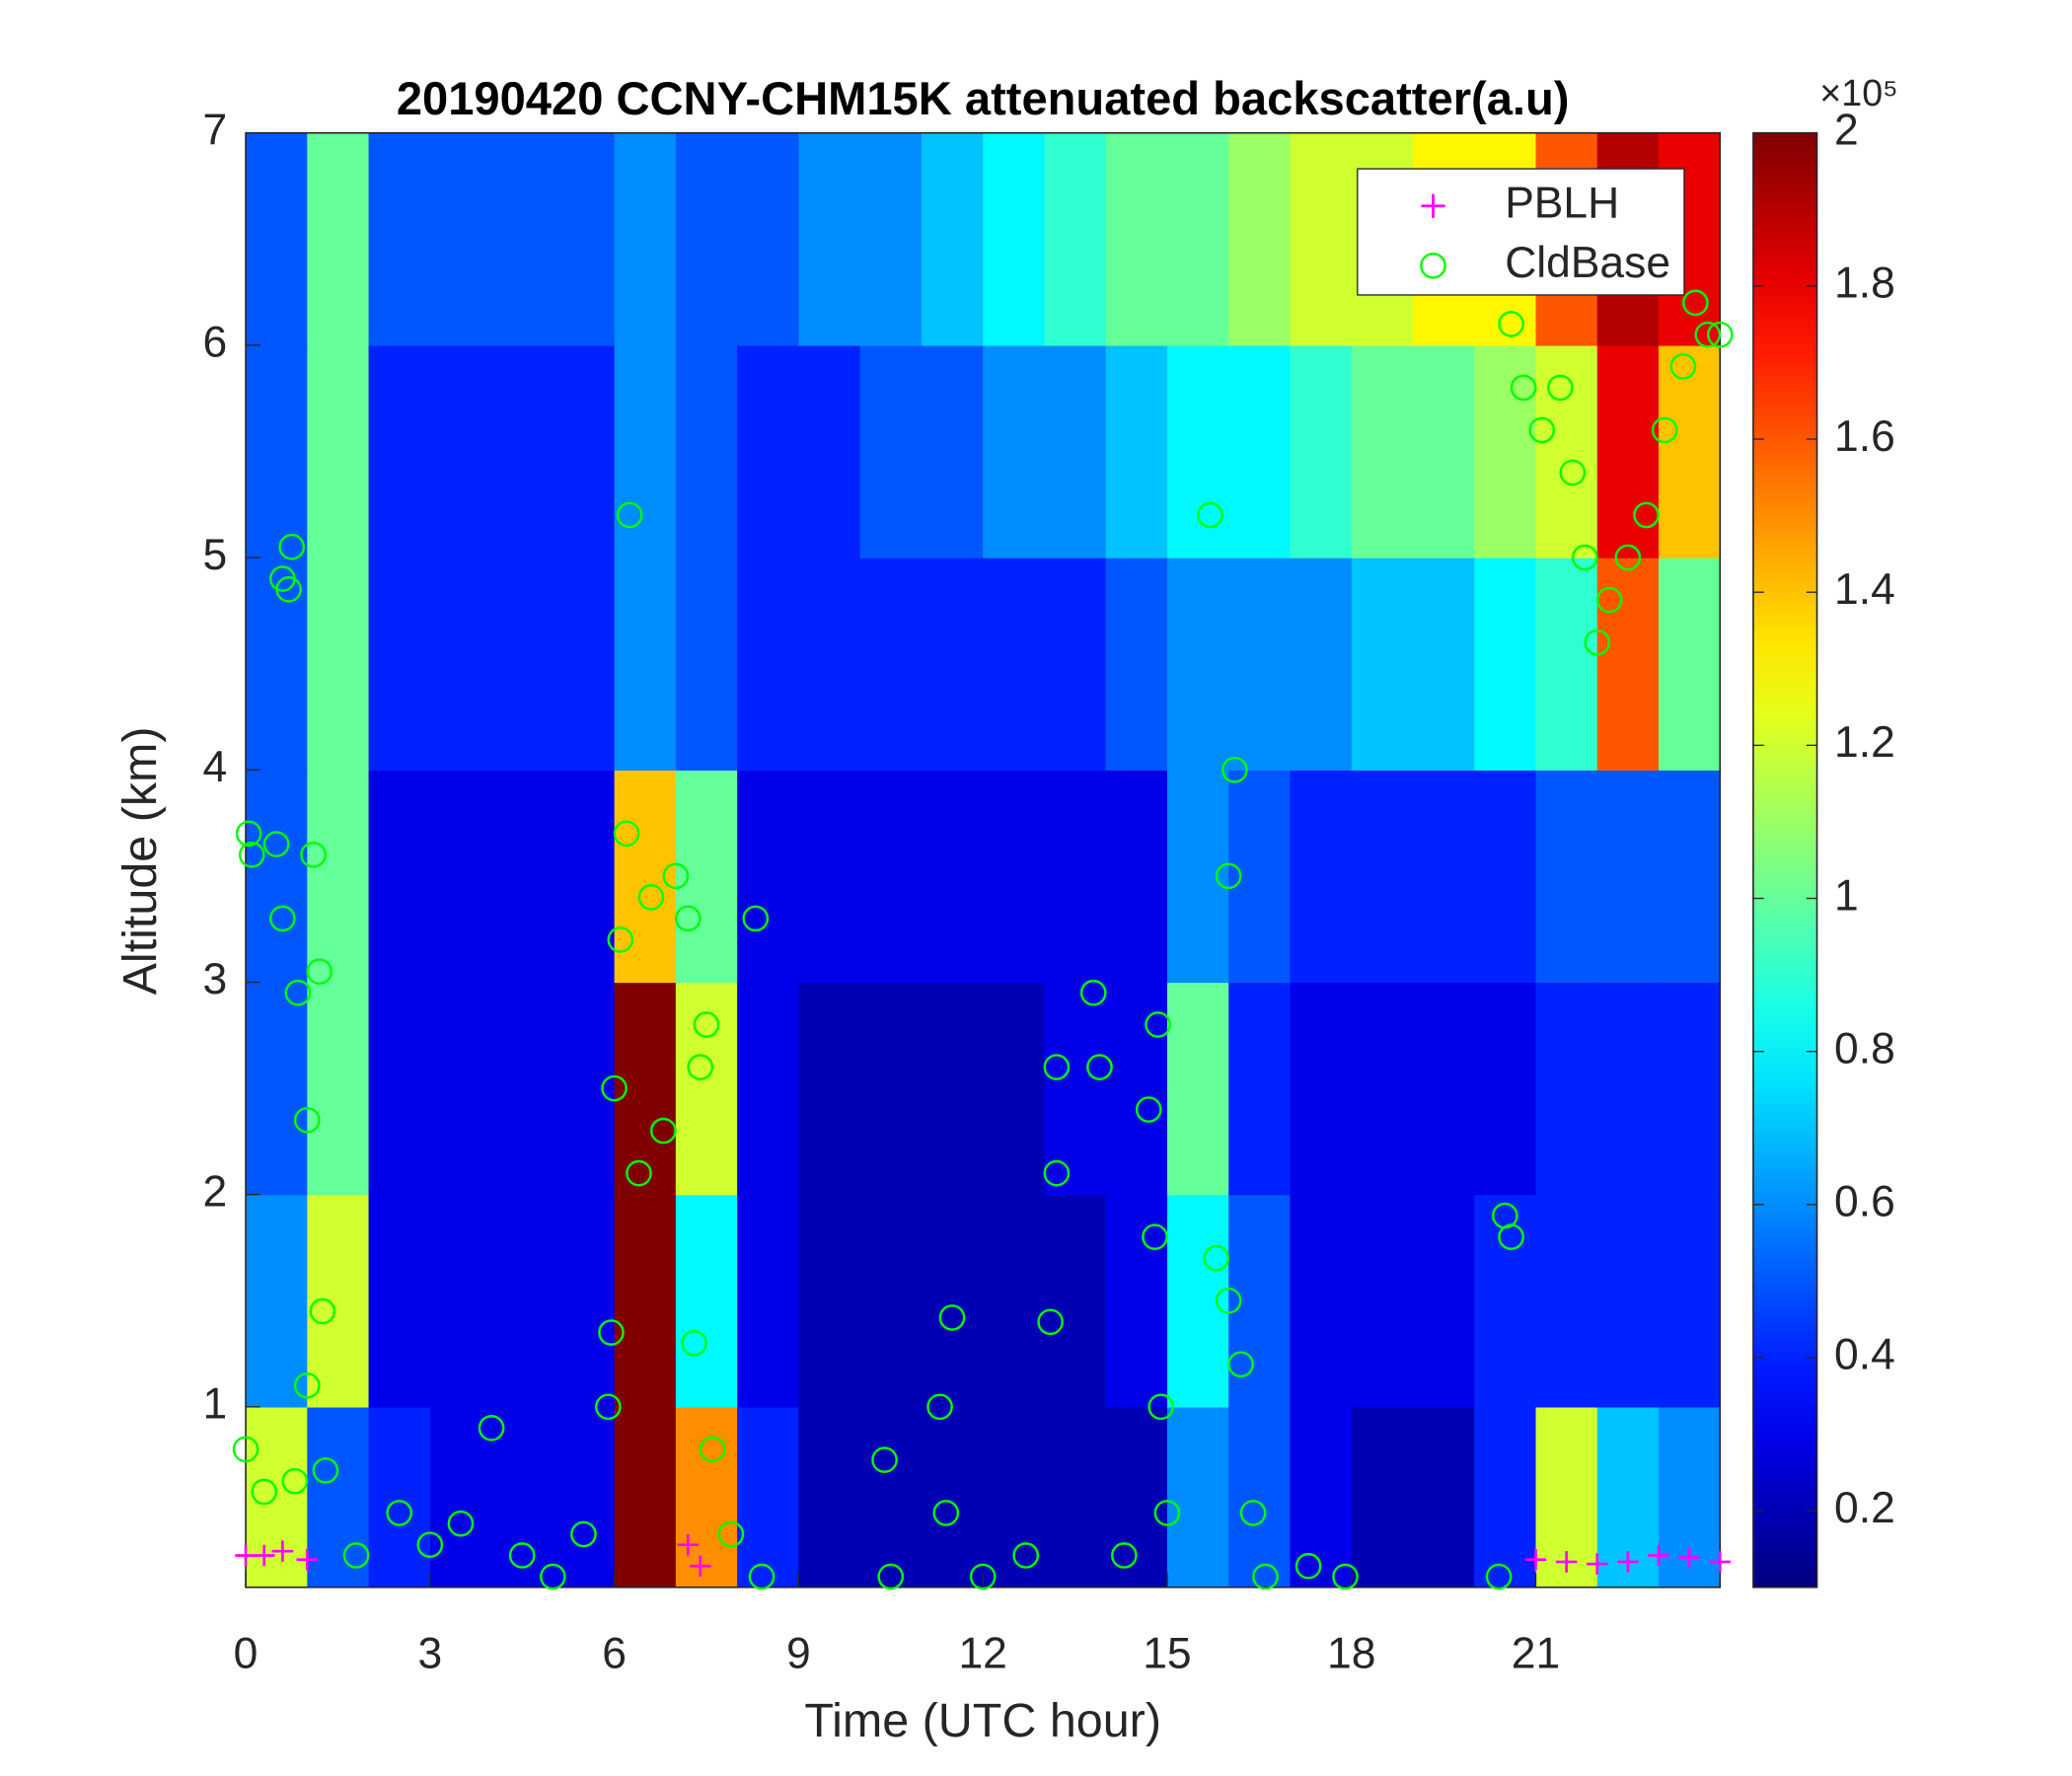  I want to click on legend-label: PBLH, so click(1562, 203).